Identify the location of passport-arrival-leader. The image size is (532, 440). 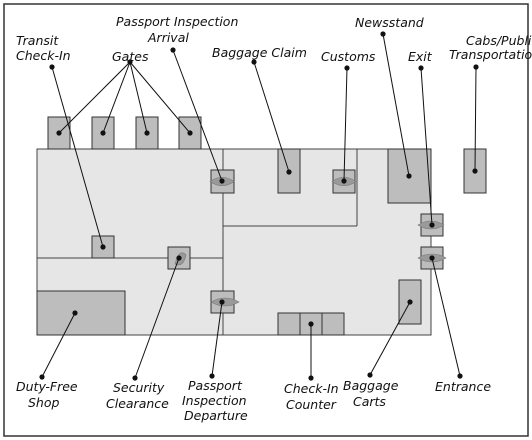
(197, 115).